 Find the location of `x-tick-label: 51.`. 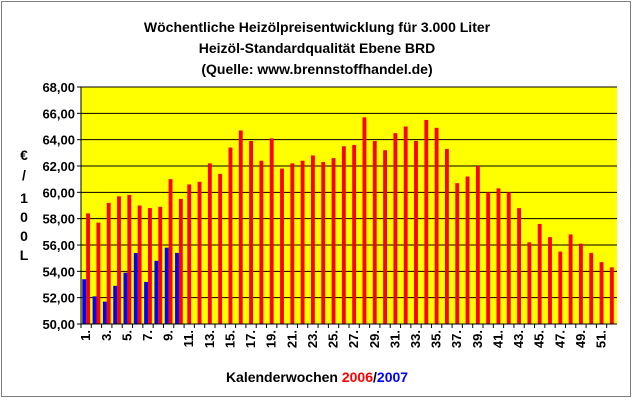

x-tick-label: 51. is located at coordinates (601, 339).